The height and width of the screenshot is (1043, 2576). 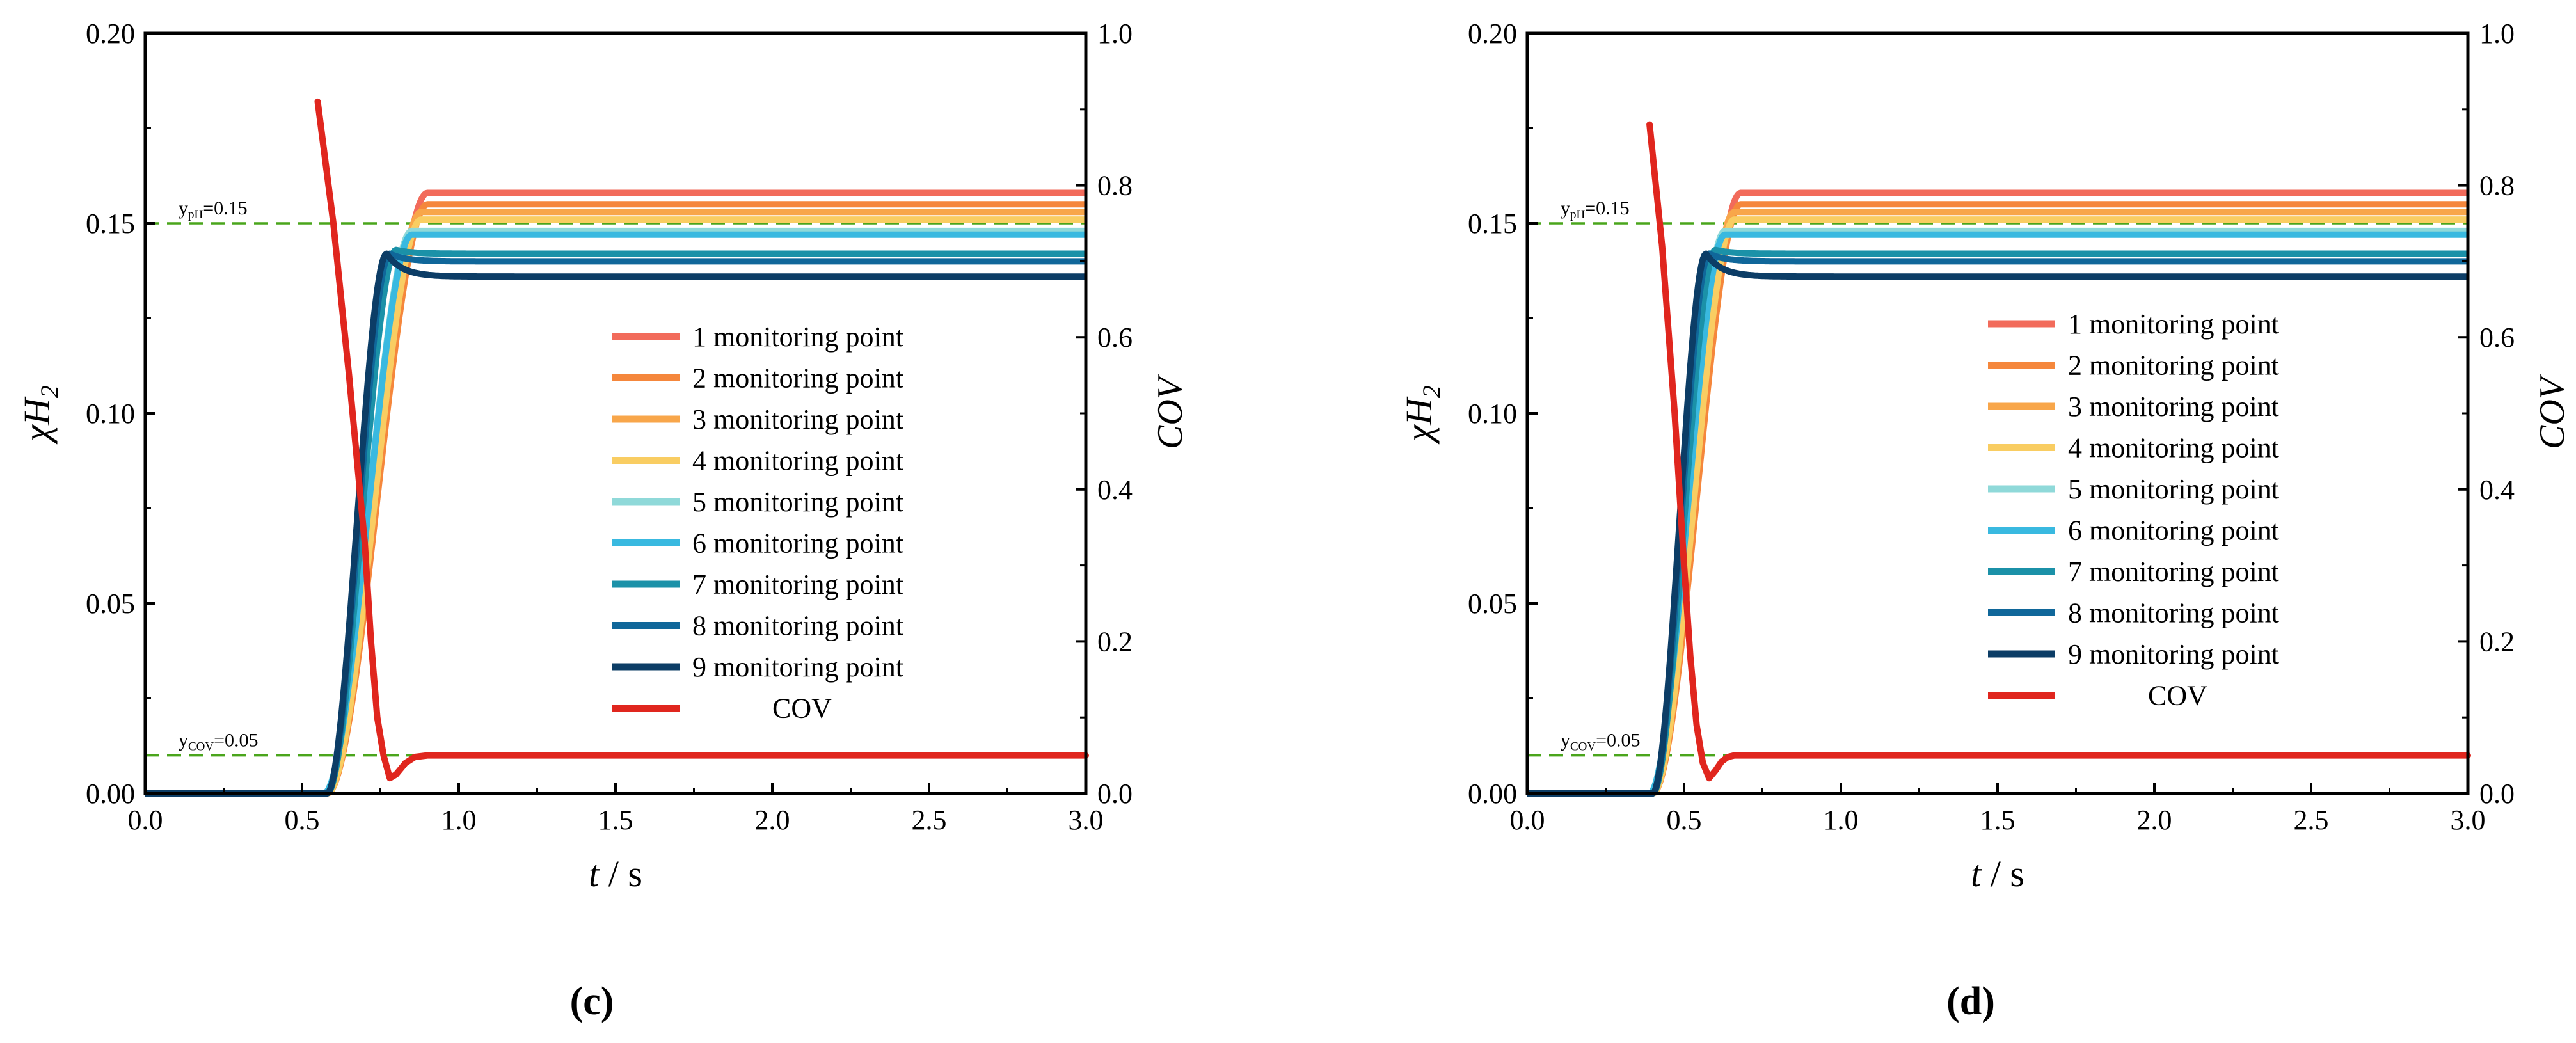 What do you see at coordinates (592, 1001) in the screenshot?
I see `panel-caption: (c)` at bounding box center [592, 1001].